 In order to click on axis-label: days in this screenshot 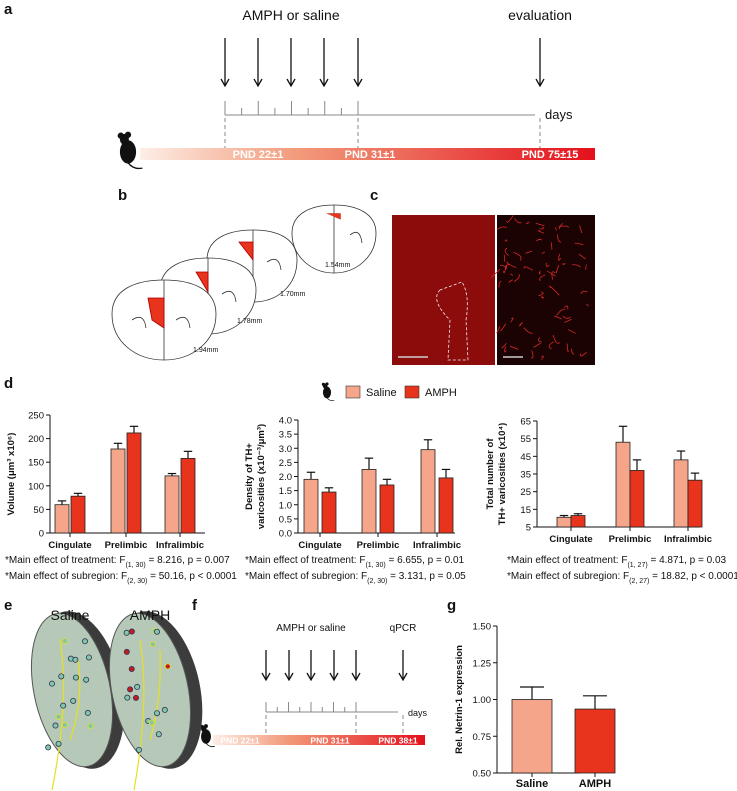, I will do `click(559, 114)`.